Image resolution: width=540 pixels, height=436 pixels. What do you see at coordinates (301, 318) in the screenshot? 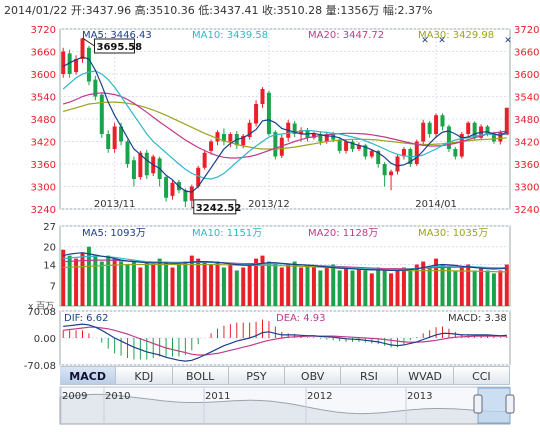
I see `dea-label: DEA: 4.93` at bounding box center [301, 318].